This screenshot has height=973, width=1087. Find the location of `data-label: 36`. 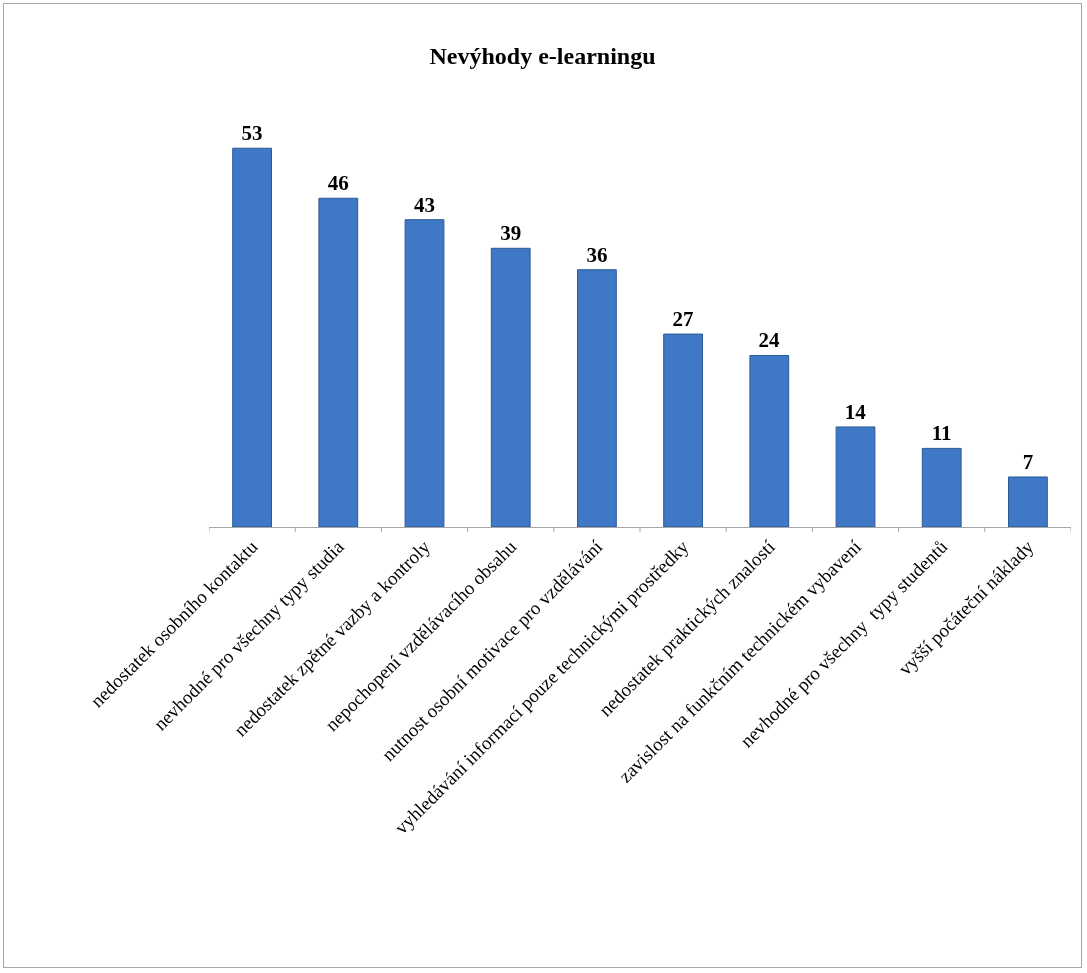

data-label: 36 is located at coordinates (597, 254).